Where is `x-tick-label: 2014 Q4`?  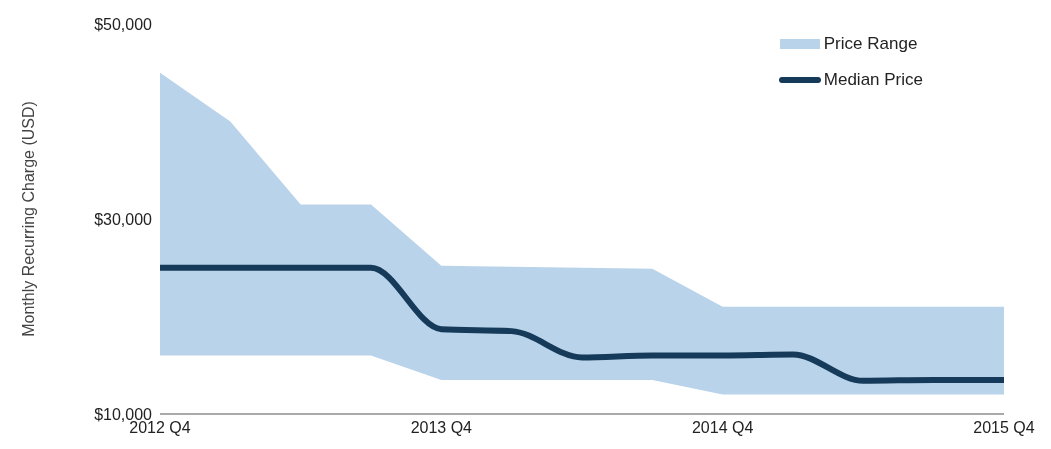
x-tick-label: 2014 Q4 is located at coordinates (722, 428).